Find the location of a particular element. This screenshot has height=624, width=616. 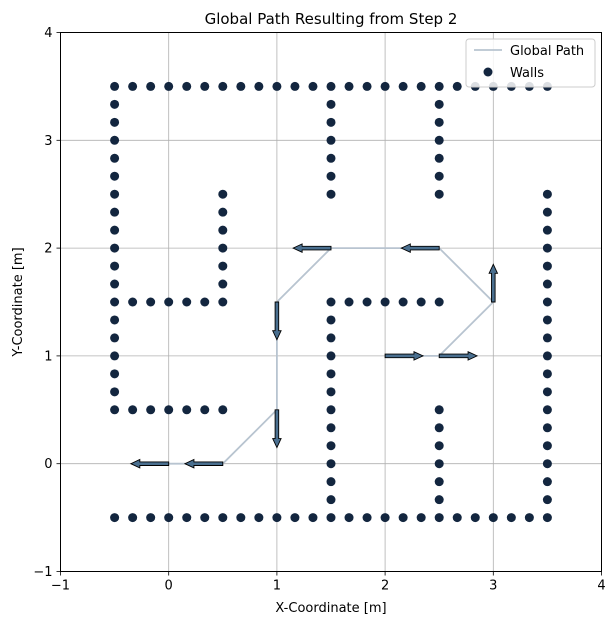

x-tick-label: 2 is located at coordinates (385, 586).